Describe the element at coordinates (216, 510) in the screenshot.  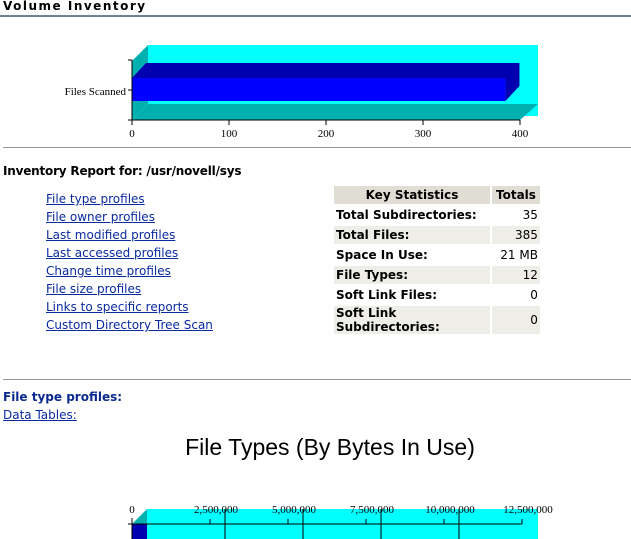
I see `x-tick-label: 2,500,000` at that location.